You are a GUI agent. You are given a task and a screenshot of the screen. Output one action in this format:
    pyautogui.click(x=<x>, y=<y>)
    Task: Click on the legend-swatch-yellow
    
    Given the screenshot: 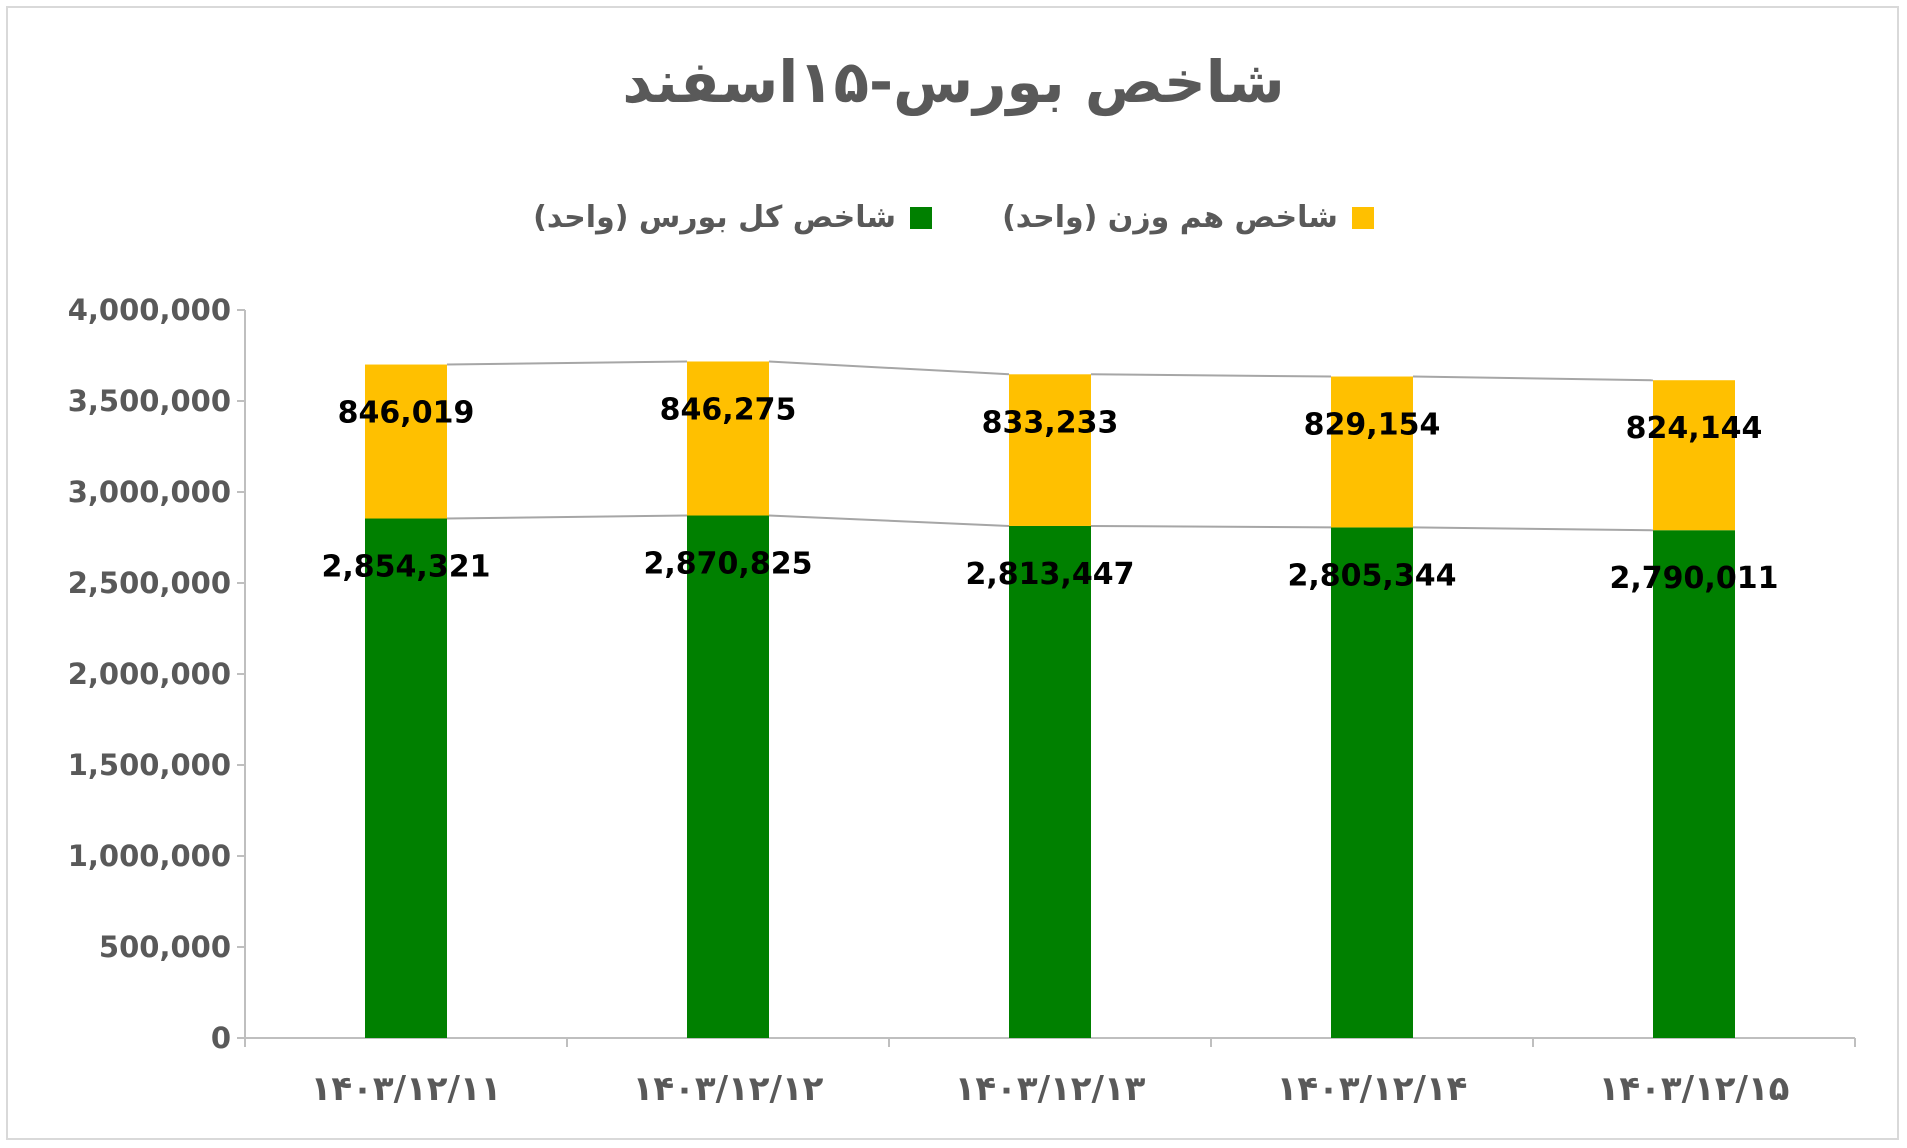 What is the action you would take?
    pyautogui.click(x=1362, y=217)
    